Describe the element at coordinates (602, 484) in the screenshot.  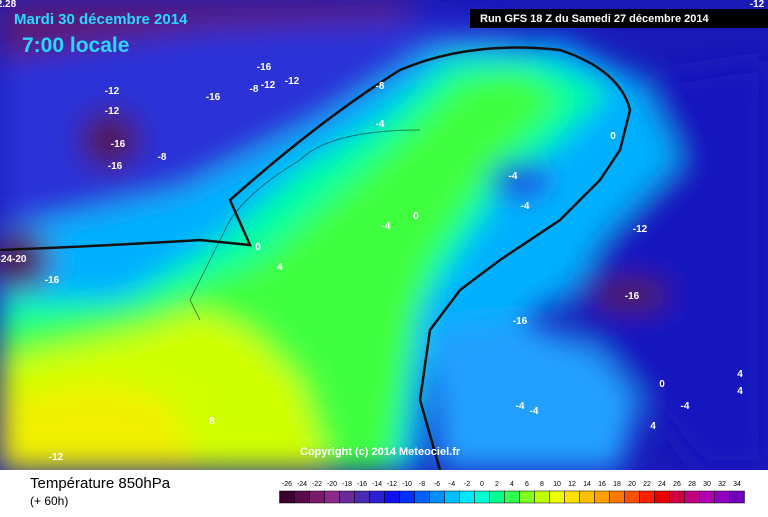
I see `legend-tick-label: 16` at that location.